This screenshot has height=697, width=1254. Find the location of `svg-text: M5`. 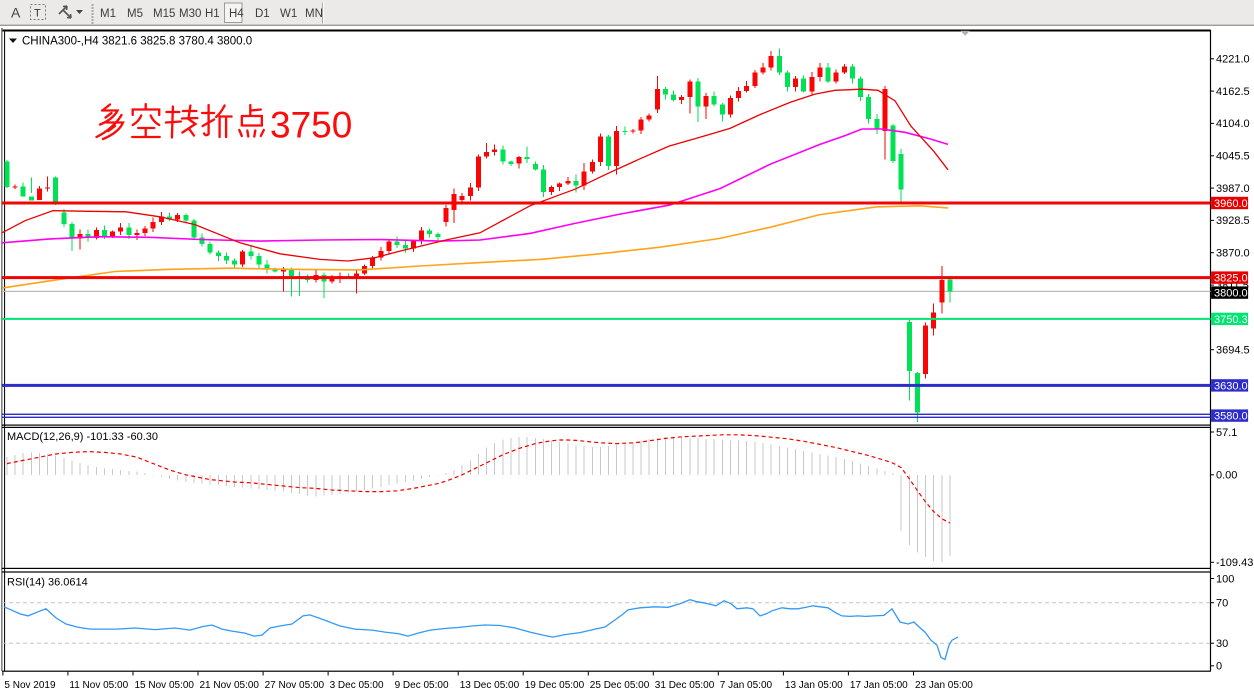

svg-text: M5 is located at coordinates (135, 14).